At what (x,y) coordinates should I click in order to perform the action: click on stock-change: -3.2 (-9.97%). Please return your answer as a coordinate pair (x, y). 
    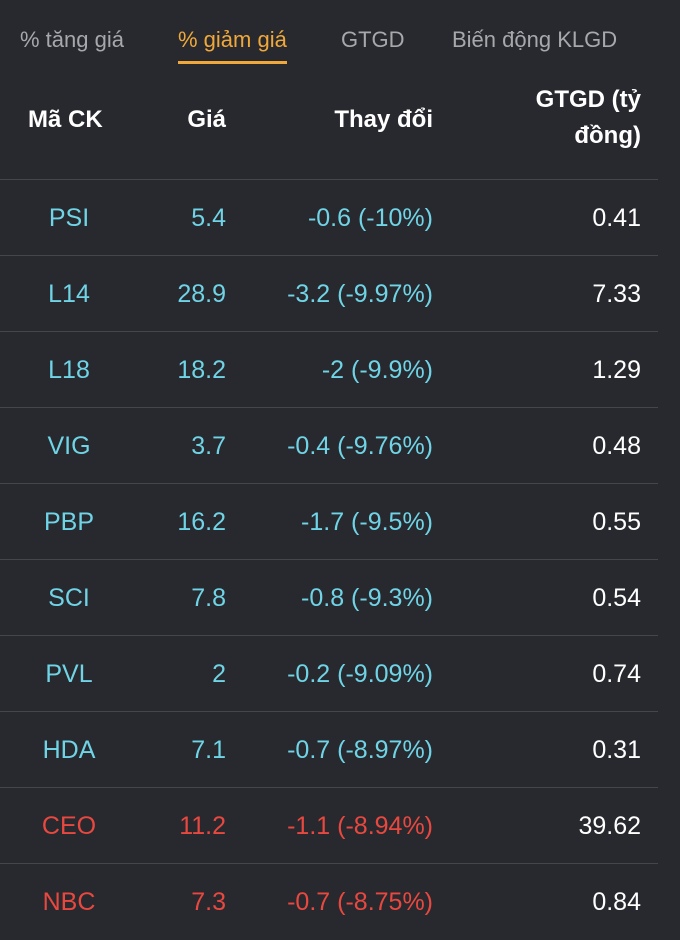
    Looking at the image, I should click on (360, 294).